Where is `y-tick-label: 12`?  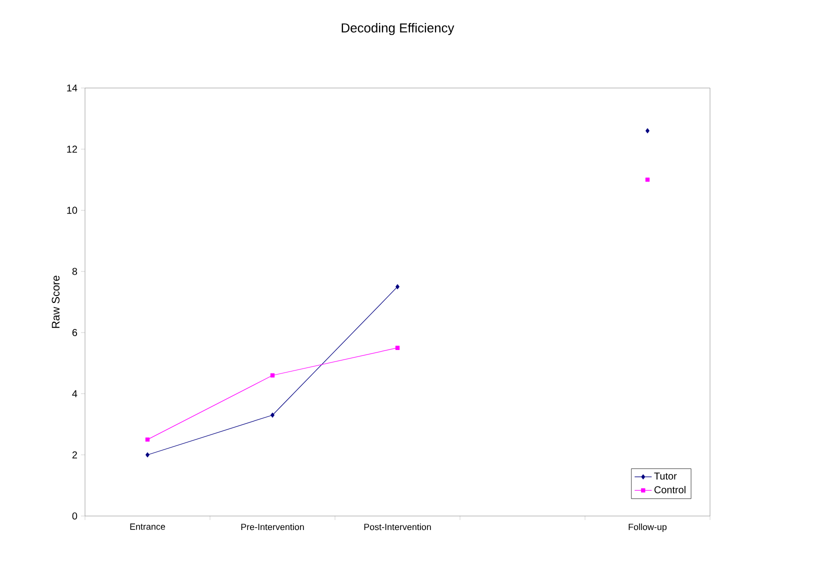
y-tick-label: 12 is located at coordinates (72, 149).